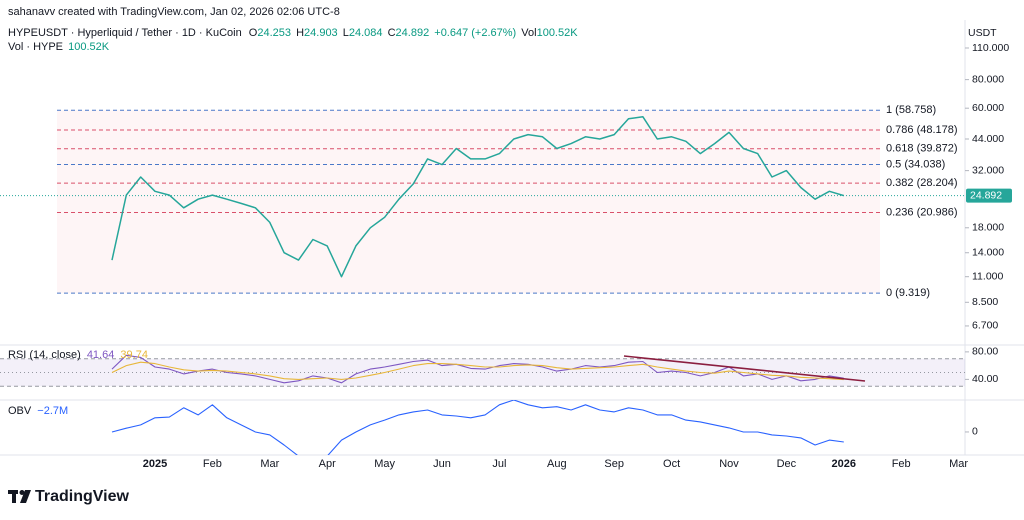 Image resolution: width=1024 pixels, height=520 pixels. I want to click on fib-label: 0.382 (28.204), so click(922, 183).